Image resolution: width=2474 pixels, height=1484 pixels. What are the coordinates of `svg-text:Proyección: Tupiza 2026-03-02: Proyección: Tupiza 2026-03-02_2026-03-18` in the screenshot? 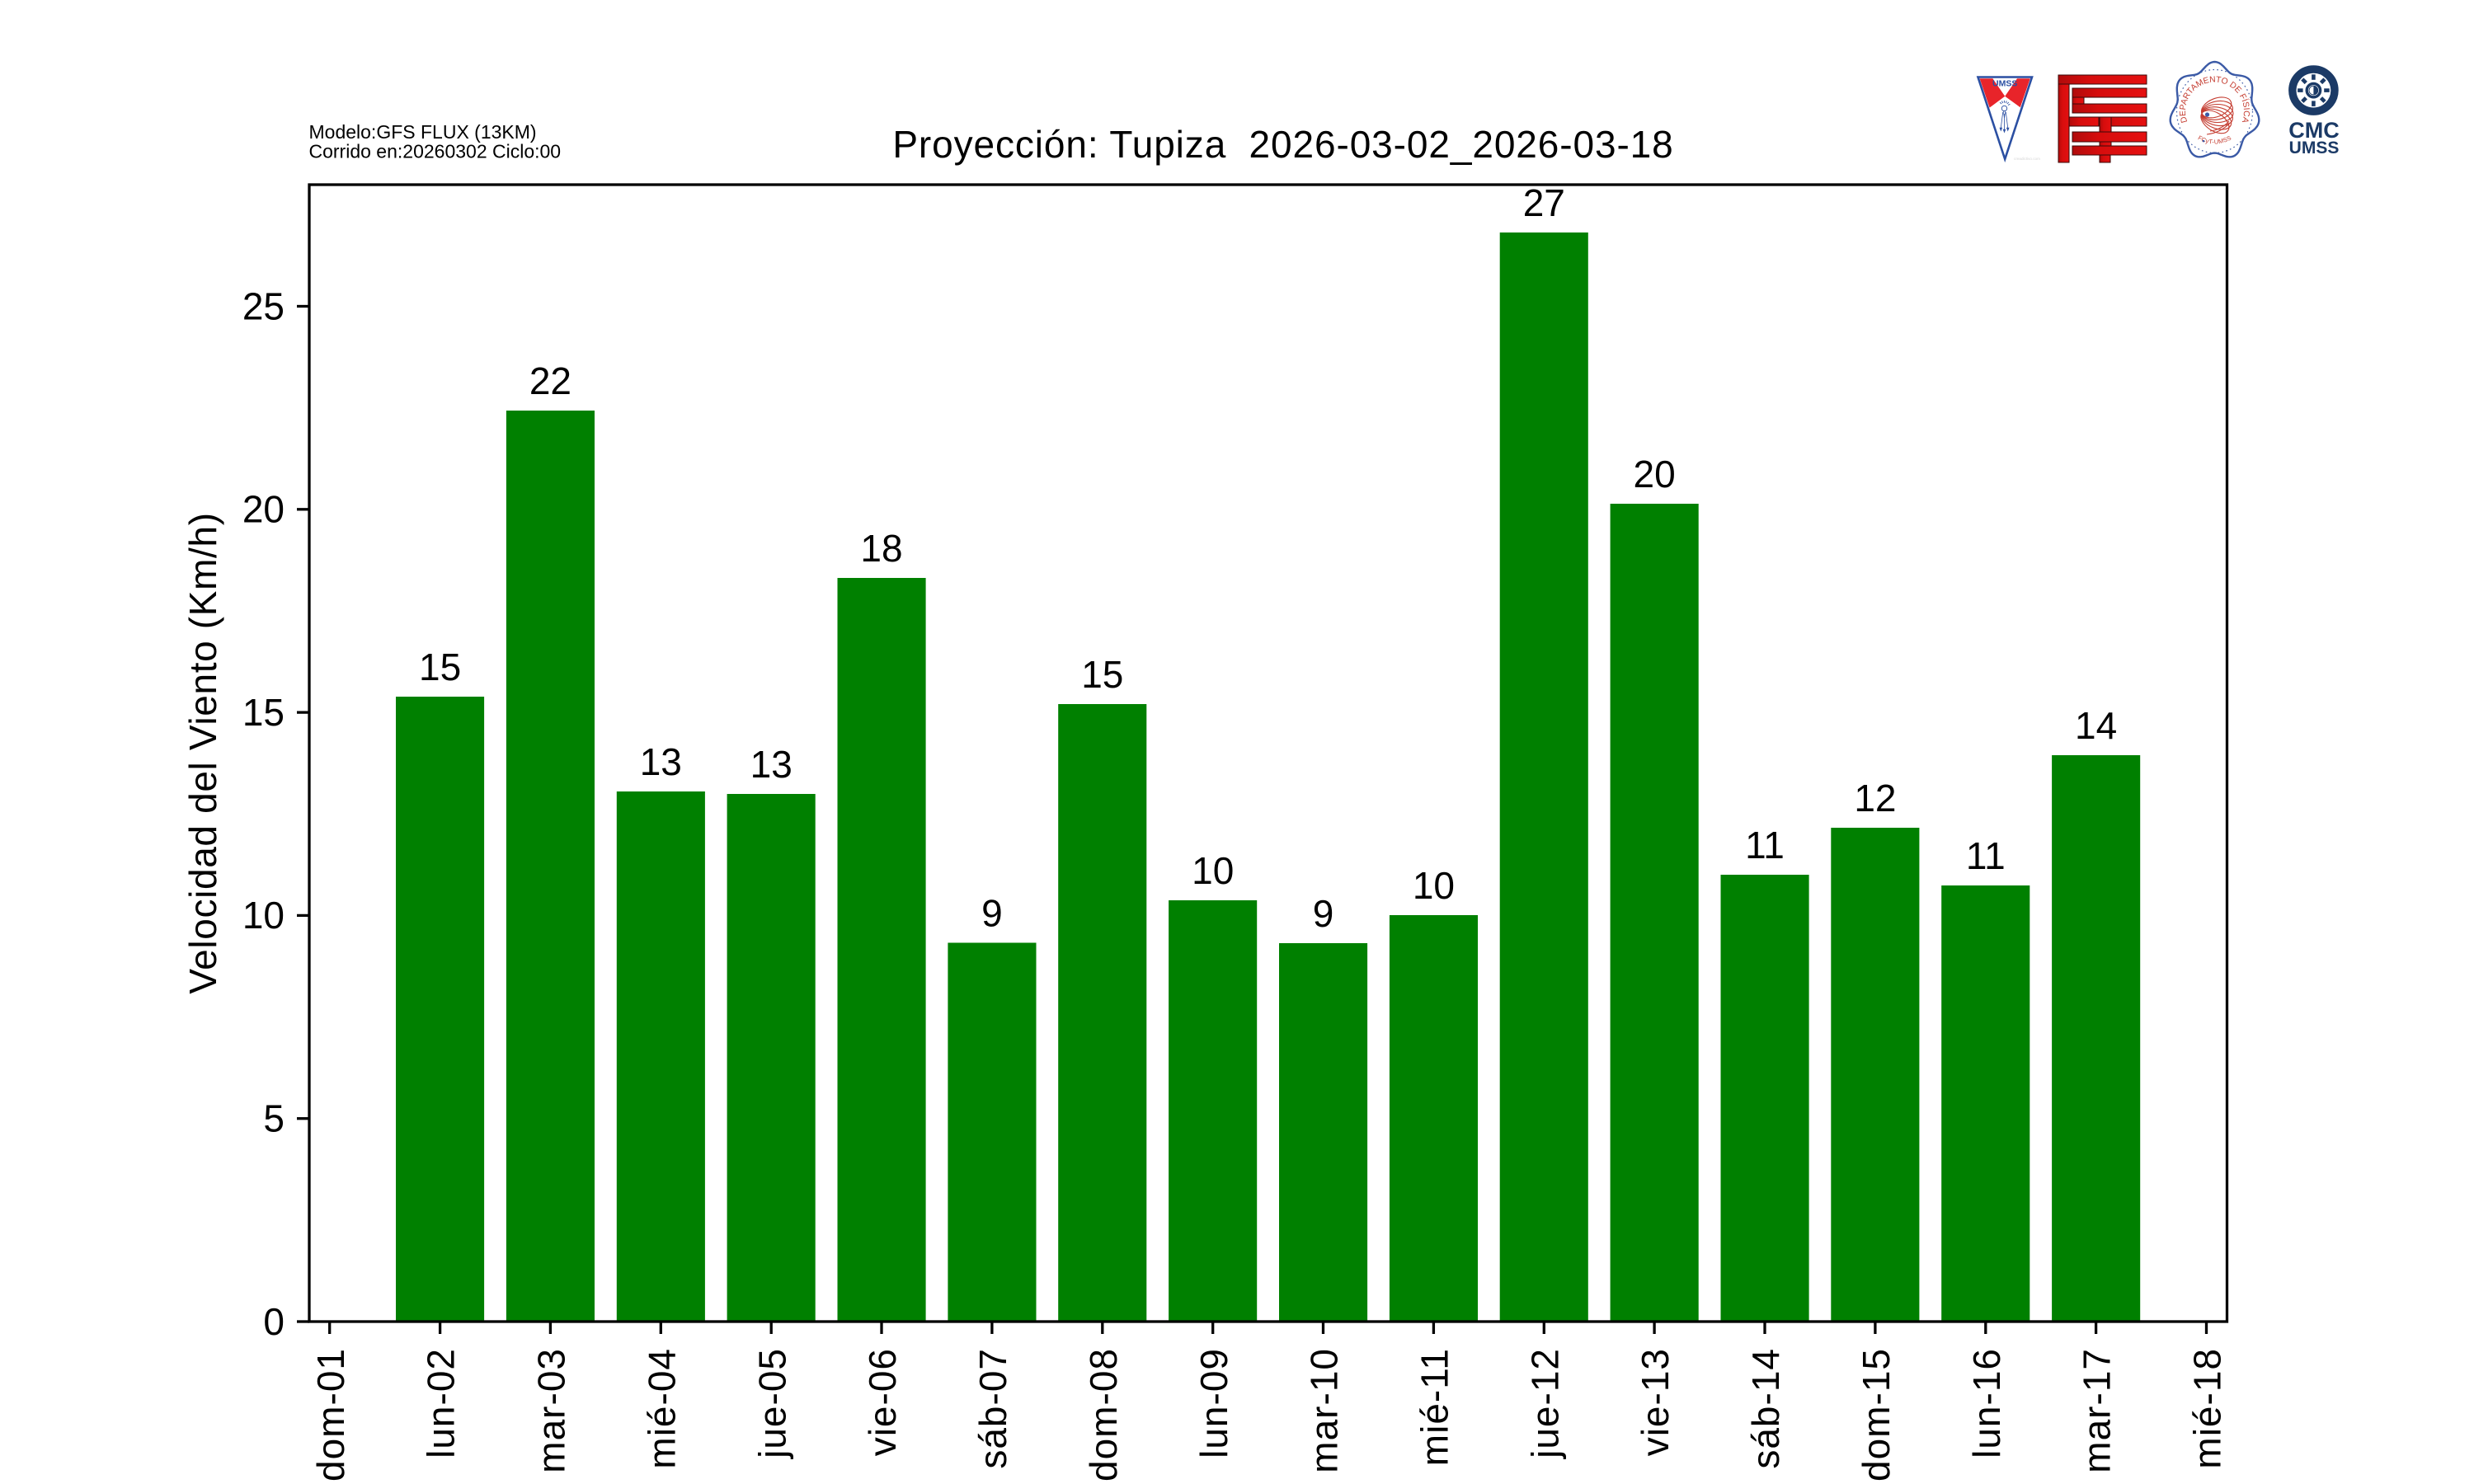 It's located at (1282, 144).